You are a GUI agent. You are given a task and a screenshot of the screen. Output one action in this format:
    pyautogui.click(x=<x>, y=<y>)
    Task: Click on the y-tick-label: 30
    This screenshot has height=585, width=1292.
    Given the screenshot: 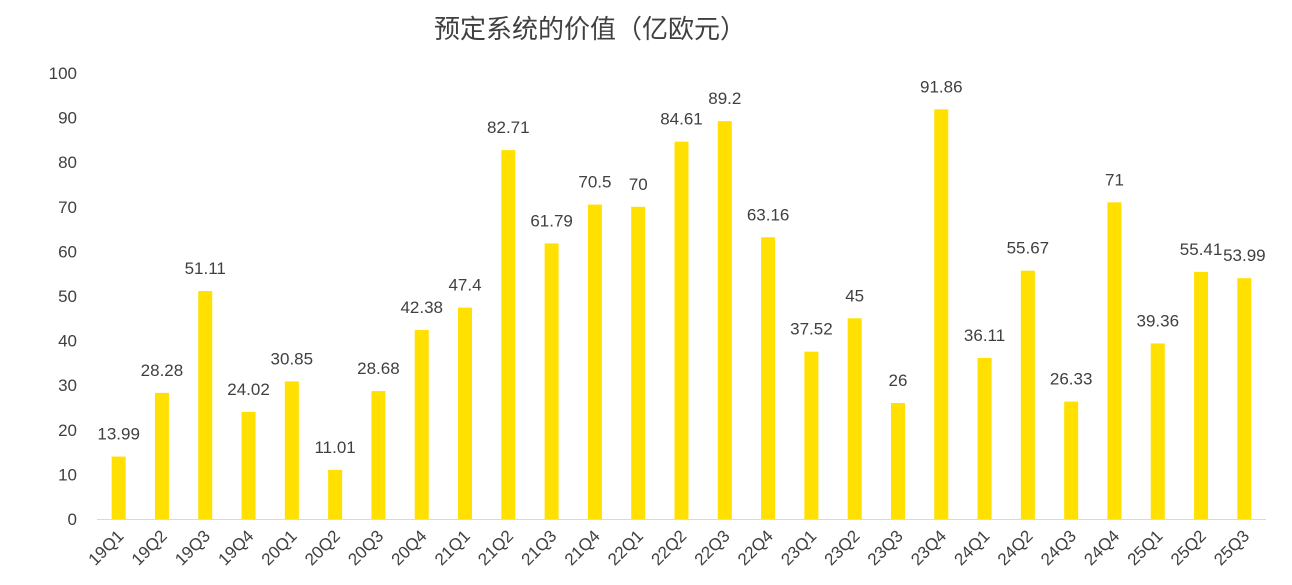 What is the action you would take?
    pyautogui.click(x=67, y=385)
    